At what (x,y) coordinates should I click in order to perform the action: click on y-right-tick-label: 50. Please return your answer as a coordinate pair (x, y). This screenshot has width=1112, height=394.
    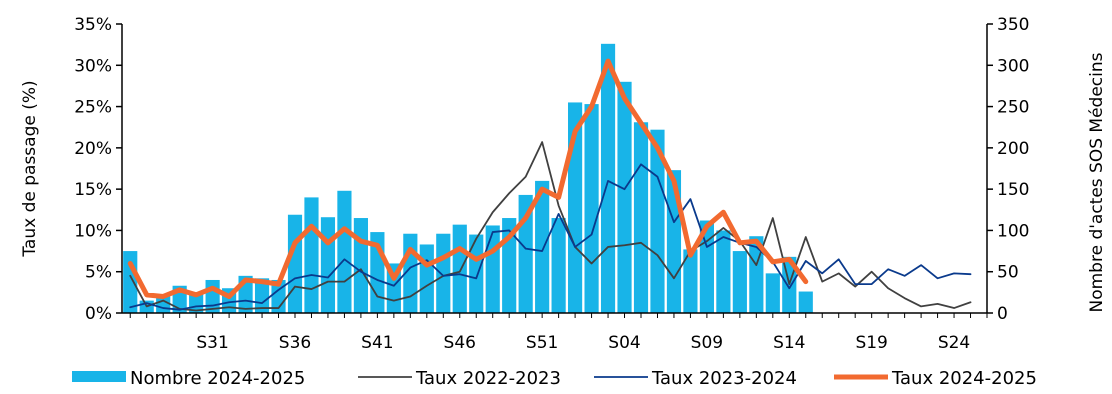
    Looking at the image, I should click on (1008, 273).